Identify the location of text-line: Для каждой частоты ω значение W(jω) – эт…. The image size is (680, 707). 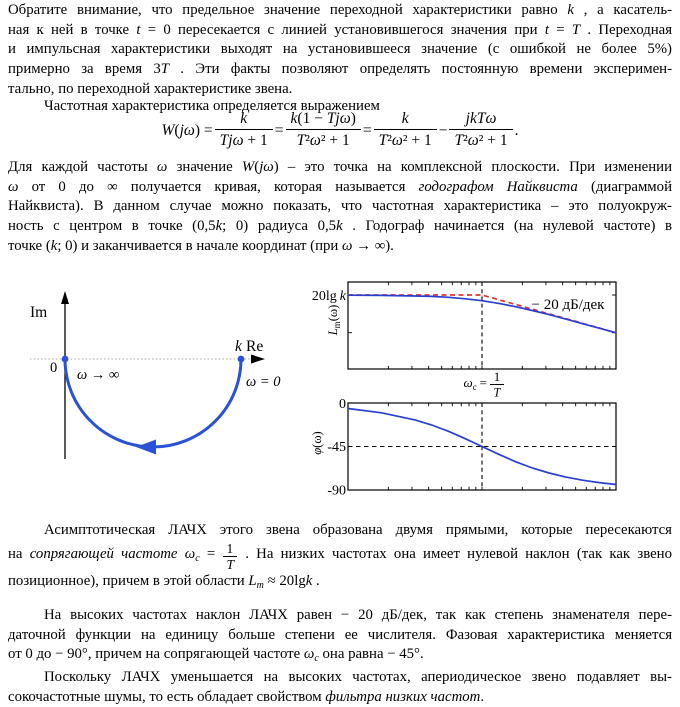
(340, 167).